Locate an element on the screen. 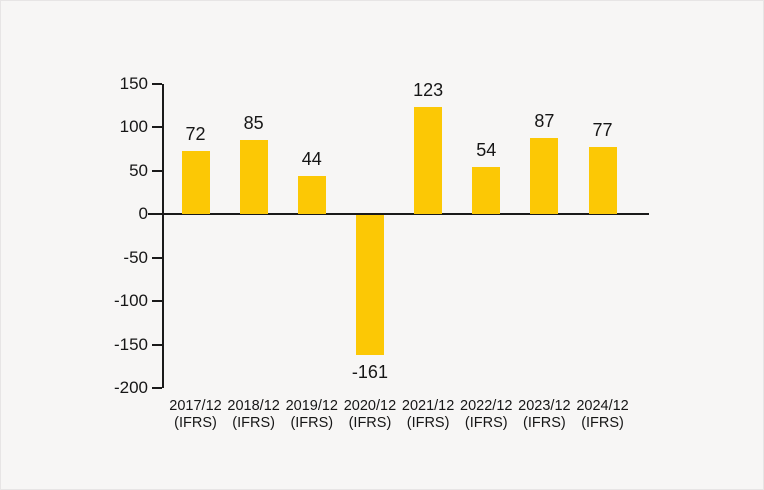 Image resolution: width=764 pixels, height=490 pixels. x-category-period: 2022/12 is located at coordinates (486, 406).